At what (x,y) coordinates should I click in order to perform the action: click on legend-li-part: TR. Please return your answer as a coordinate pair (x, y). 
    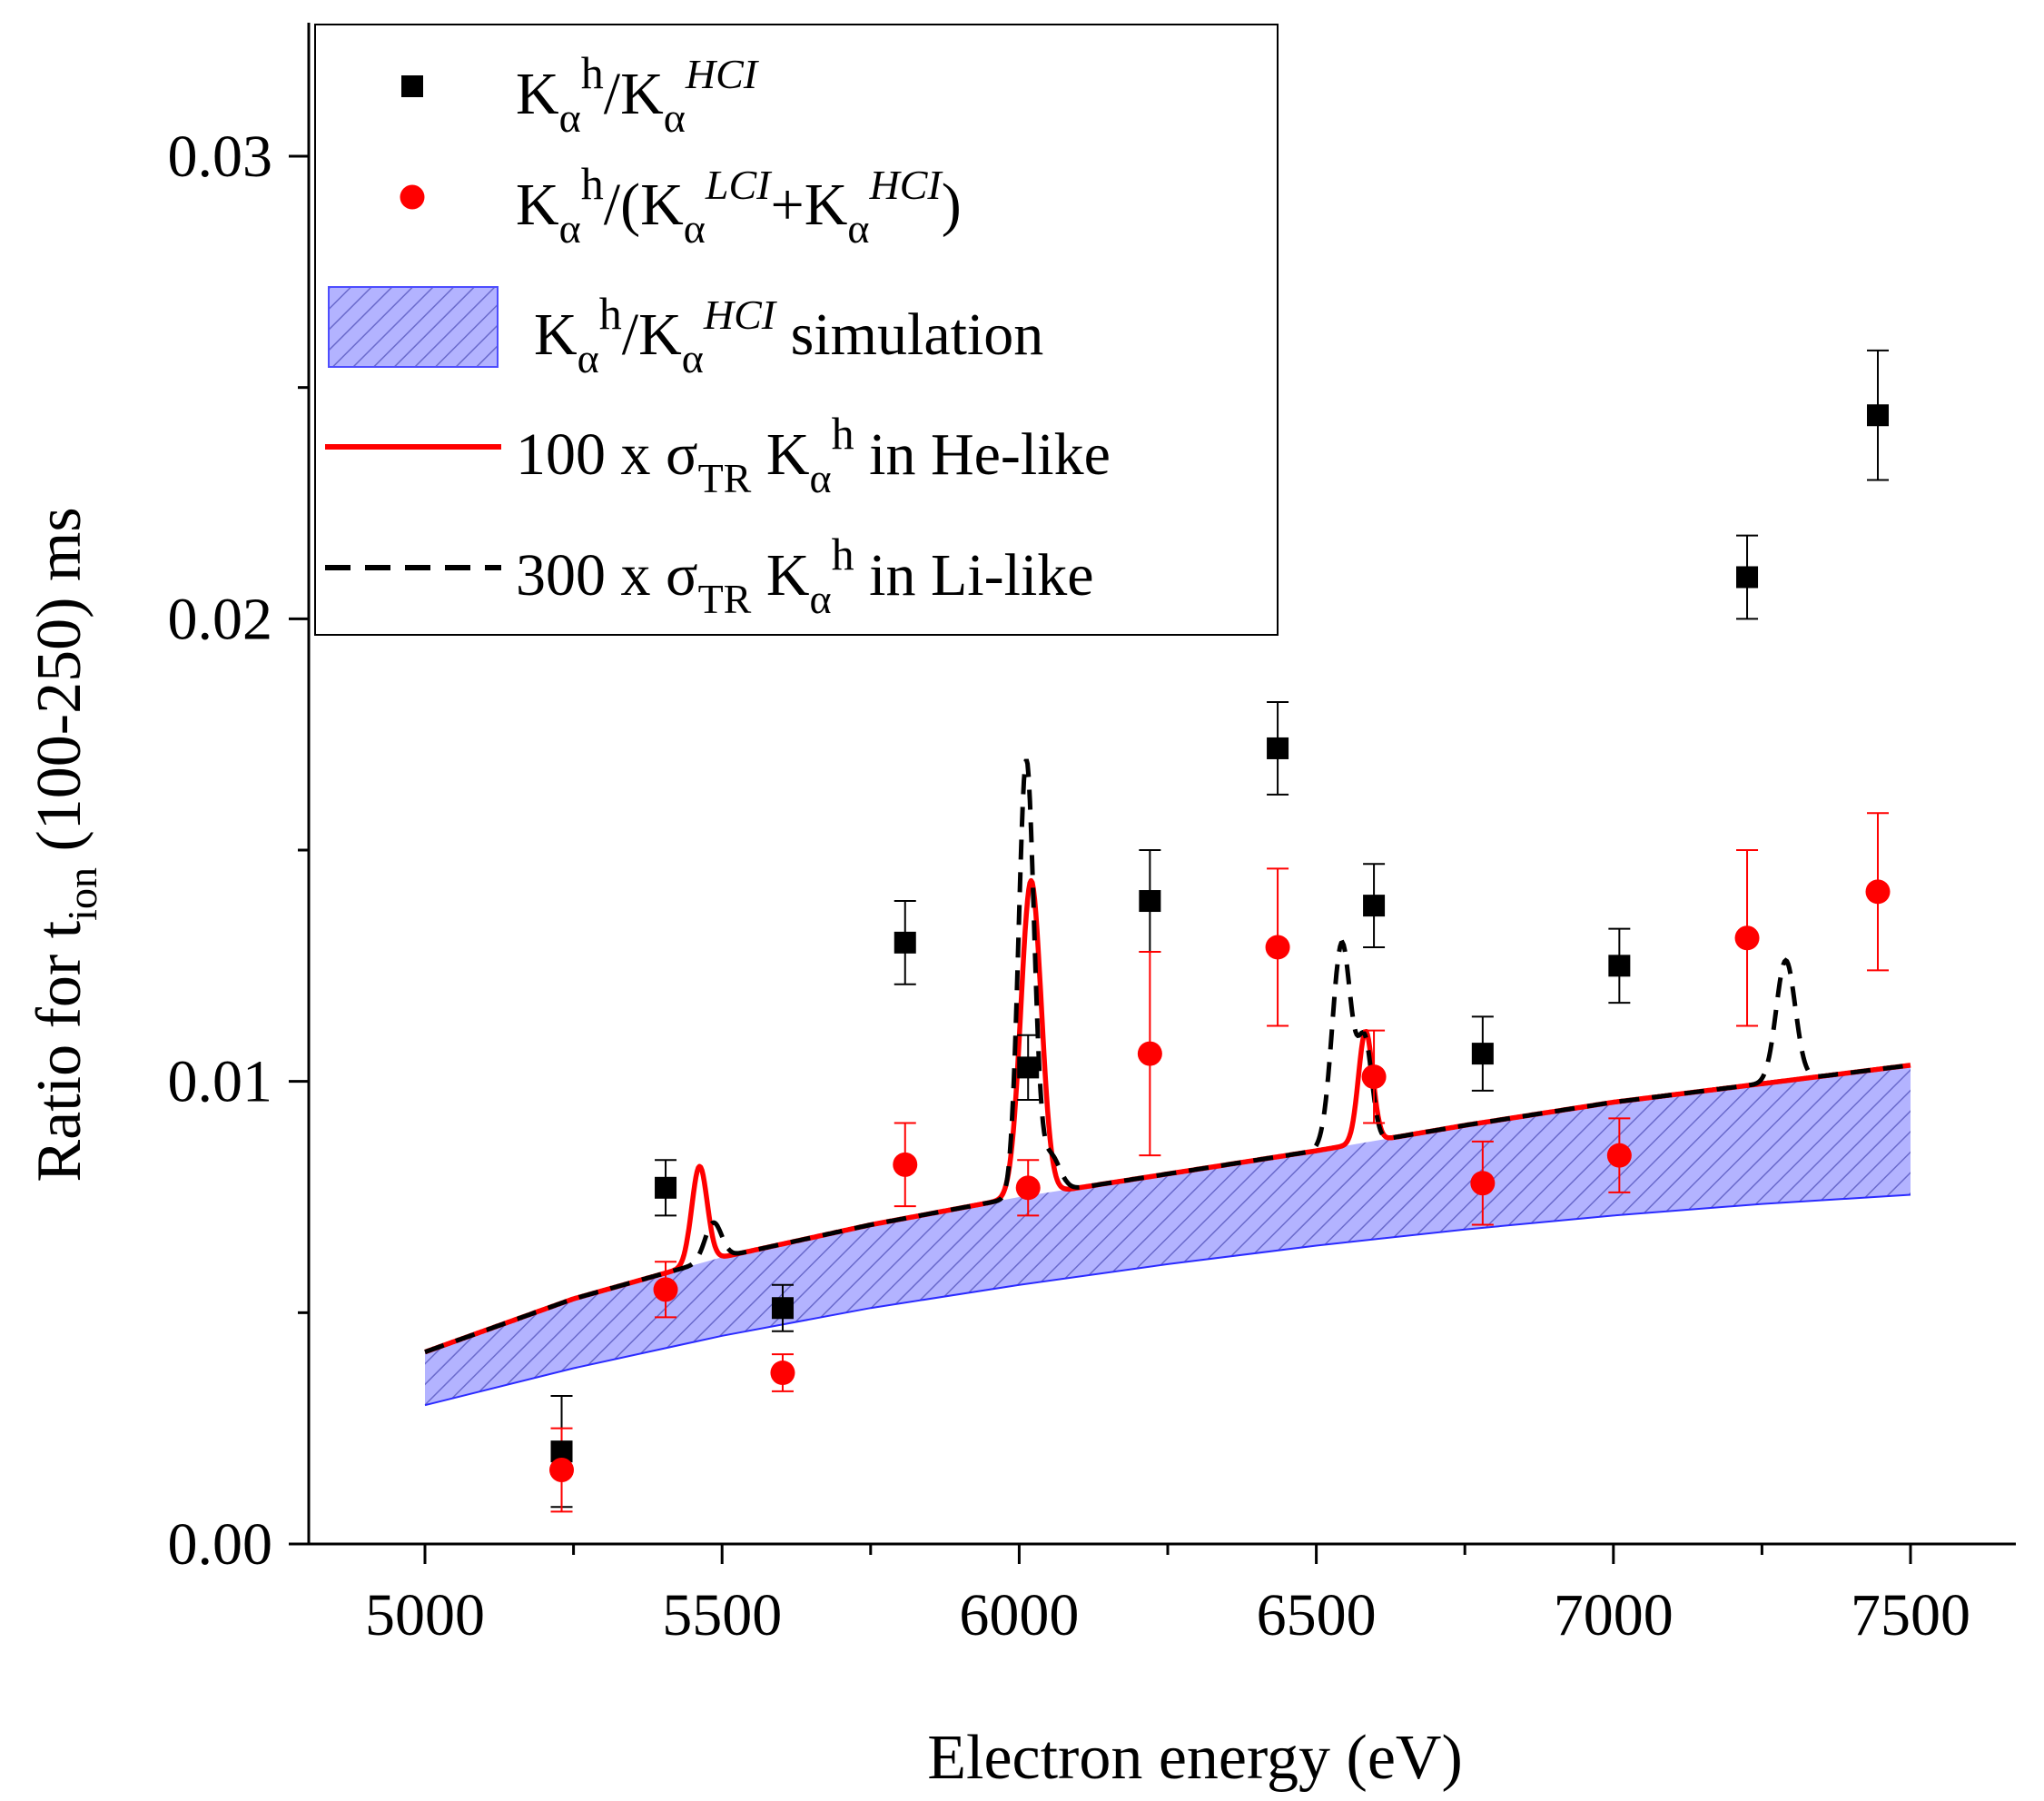
    Looking at the image, I should click on (725, 599).